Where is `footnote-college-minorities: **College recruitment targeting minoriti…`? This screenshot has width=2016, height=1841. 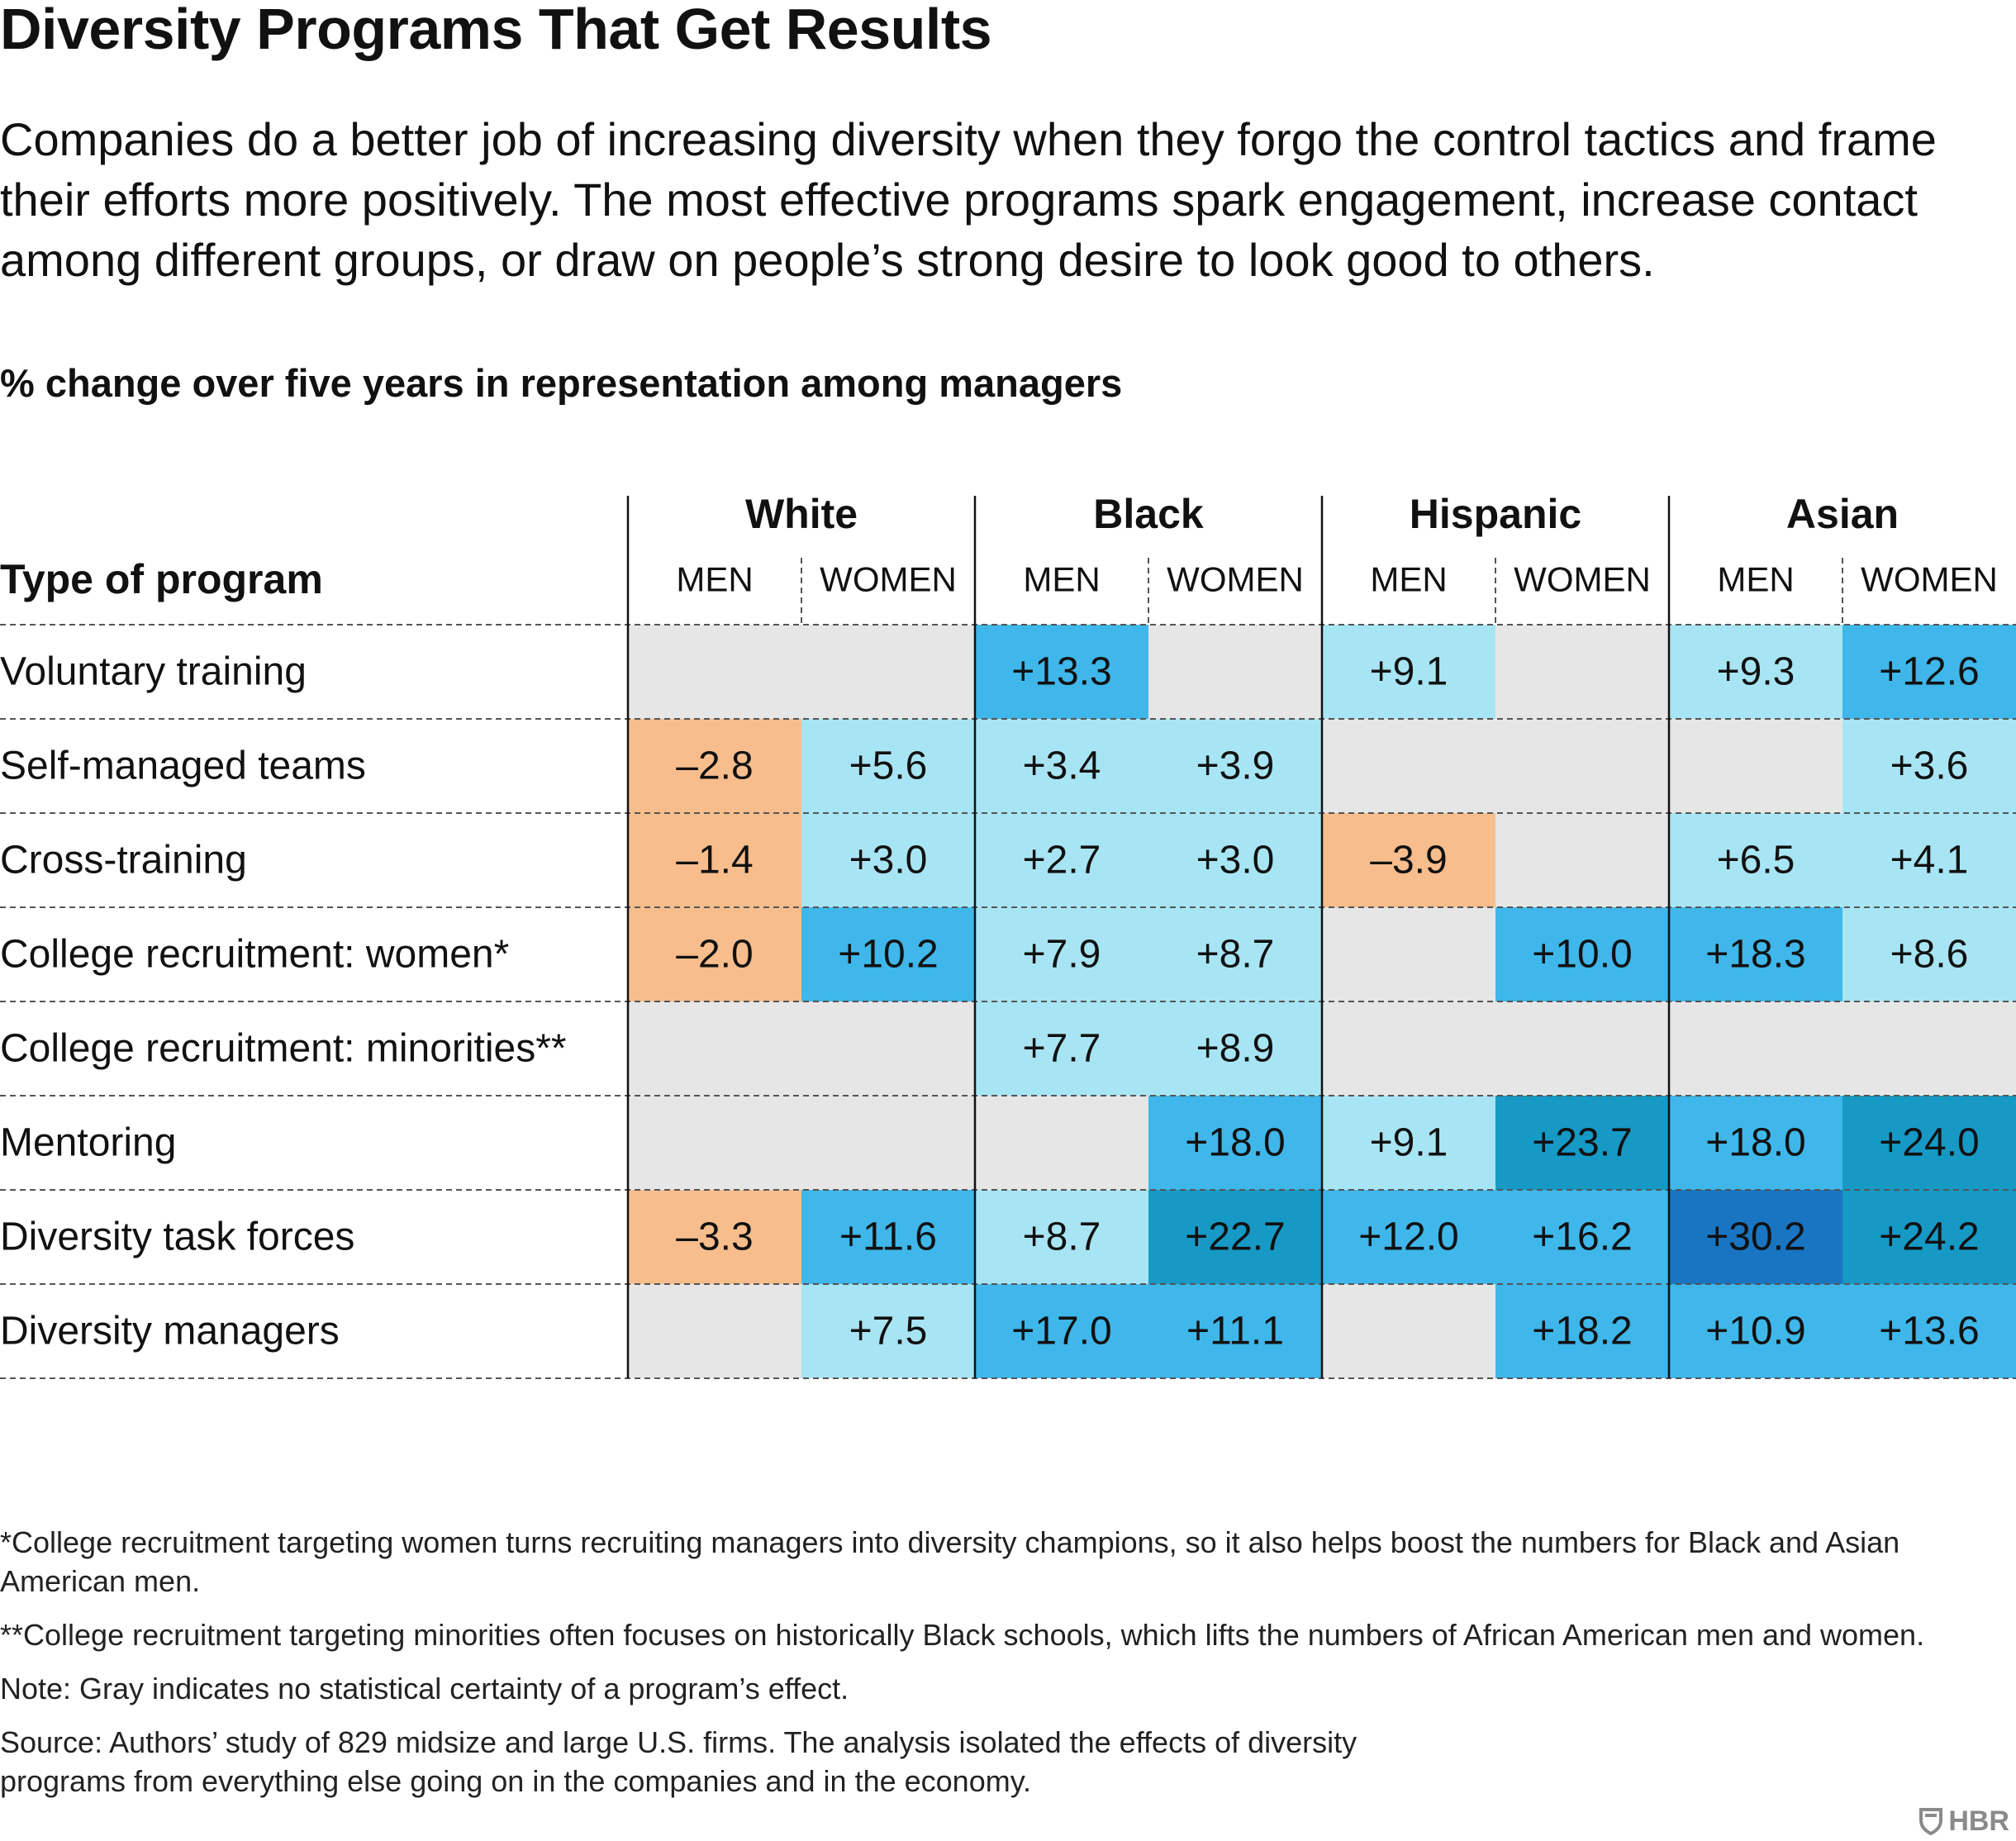
footnote-college-minorities: **College recruitment targeting minoriti… is located at coordinates (962, 1635).